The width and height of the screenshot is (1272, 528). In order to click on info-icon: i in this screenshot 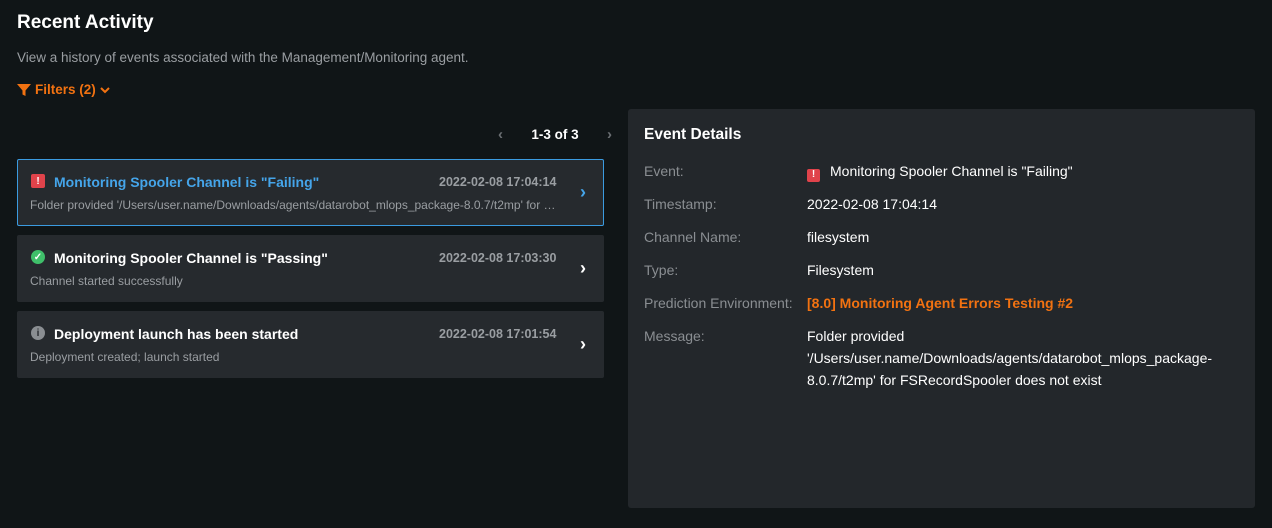, I will do `click(38, 333)`.